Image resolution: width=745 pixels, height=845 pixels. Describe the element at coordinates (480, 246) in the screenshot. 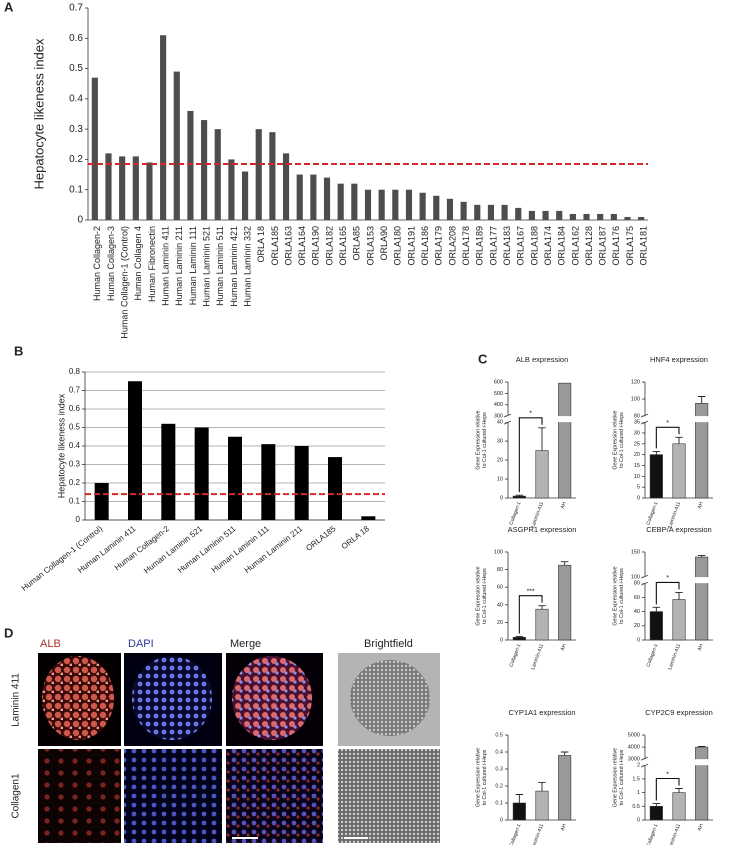

I see `x-tick-label: ORLA189` at that location.